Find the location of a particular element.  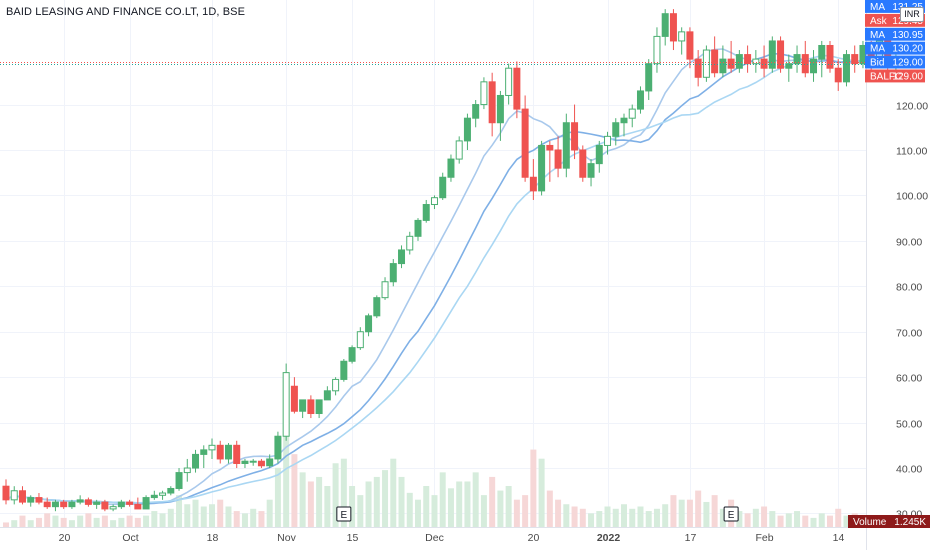

price-tag-name: MA is located at coordinates (877, 35).